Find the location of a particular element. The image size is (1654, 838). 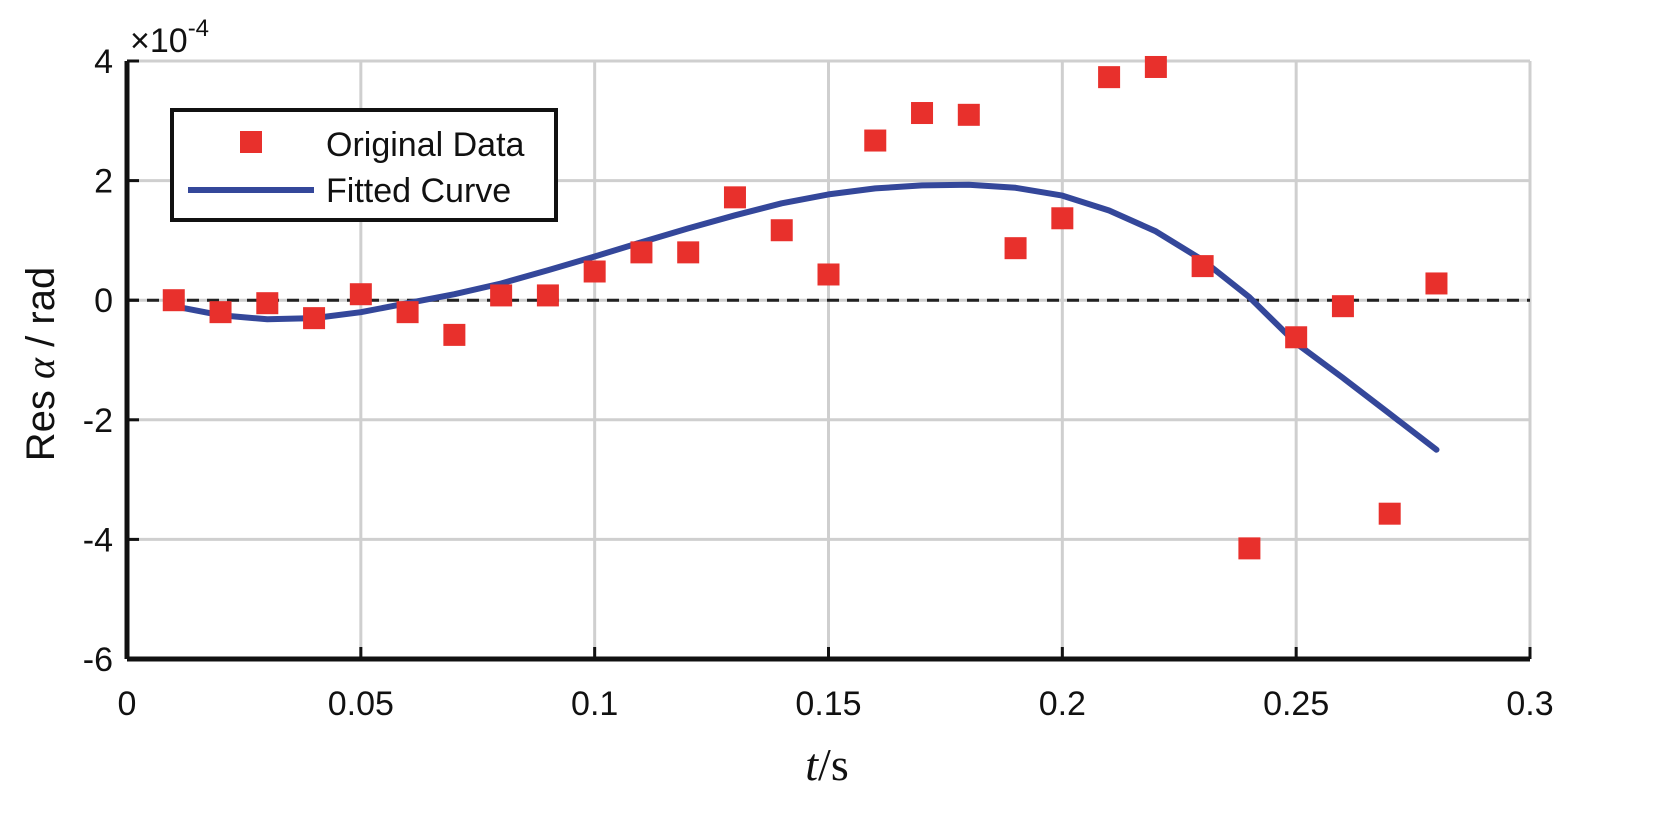

y-tick-label: 2 is located at coordinates (103, 182).